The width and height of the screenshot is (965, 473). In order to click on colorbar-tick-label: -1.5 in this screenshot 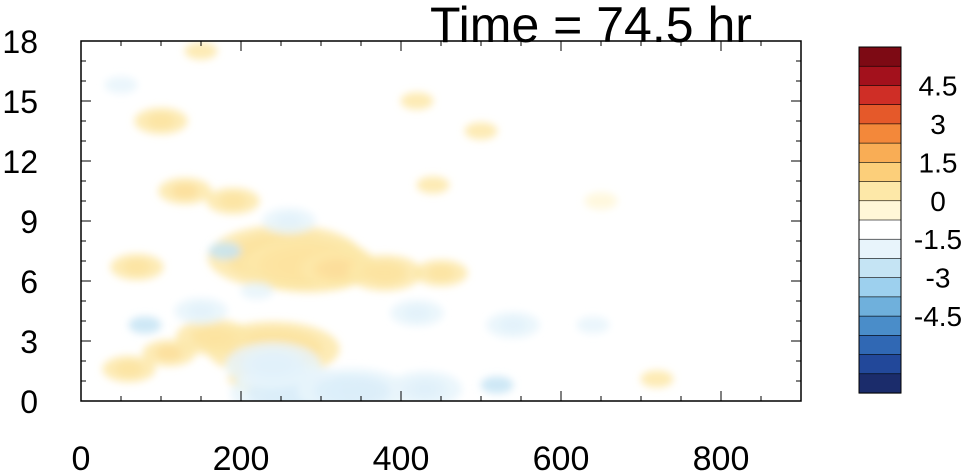, I will do `click(938, 239)`.